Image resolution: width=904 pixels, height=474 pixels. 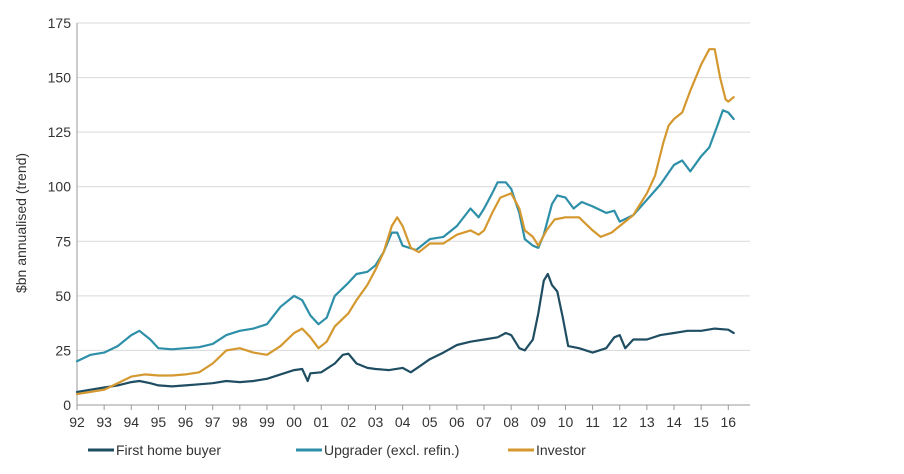 I want to click on legend-label: Investor, so click(x=561, y=450).